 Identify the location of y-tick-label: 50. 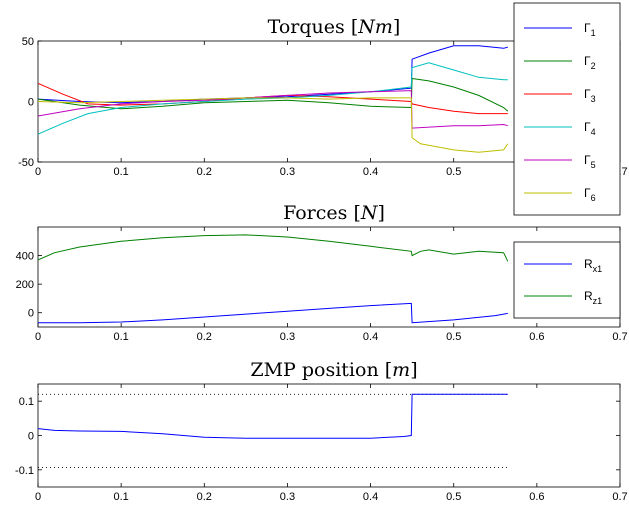
(28, 42).